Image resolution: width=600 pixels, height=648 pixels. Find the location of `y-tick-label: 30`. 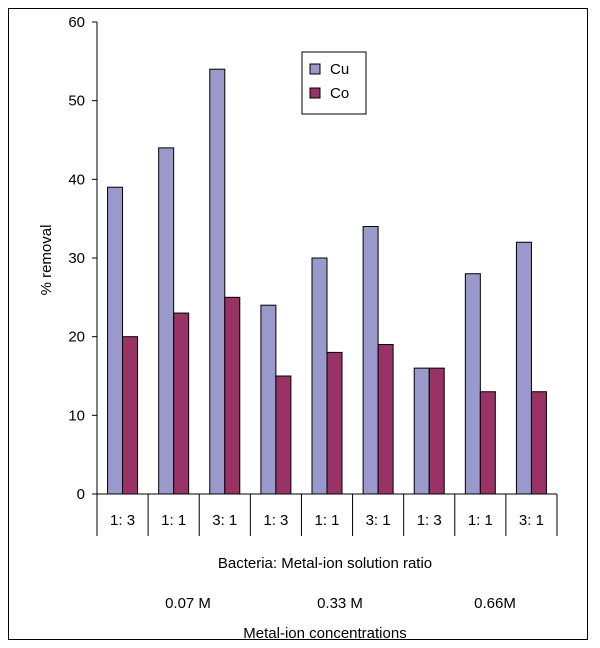

y-tick-label: 30 is located at coordinates (76, 258).